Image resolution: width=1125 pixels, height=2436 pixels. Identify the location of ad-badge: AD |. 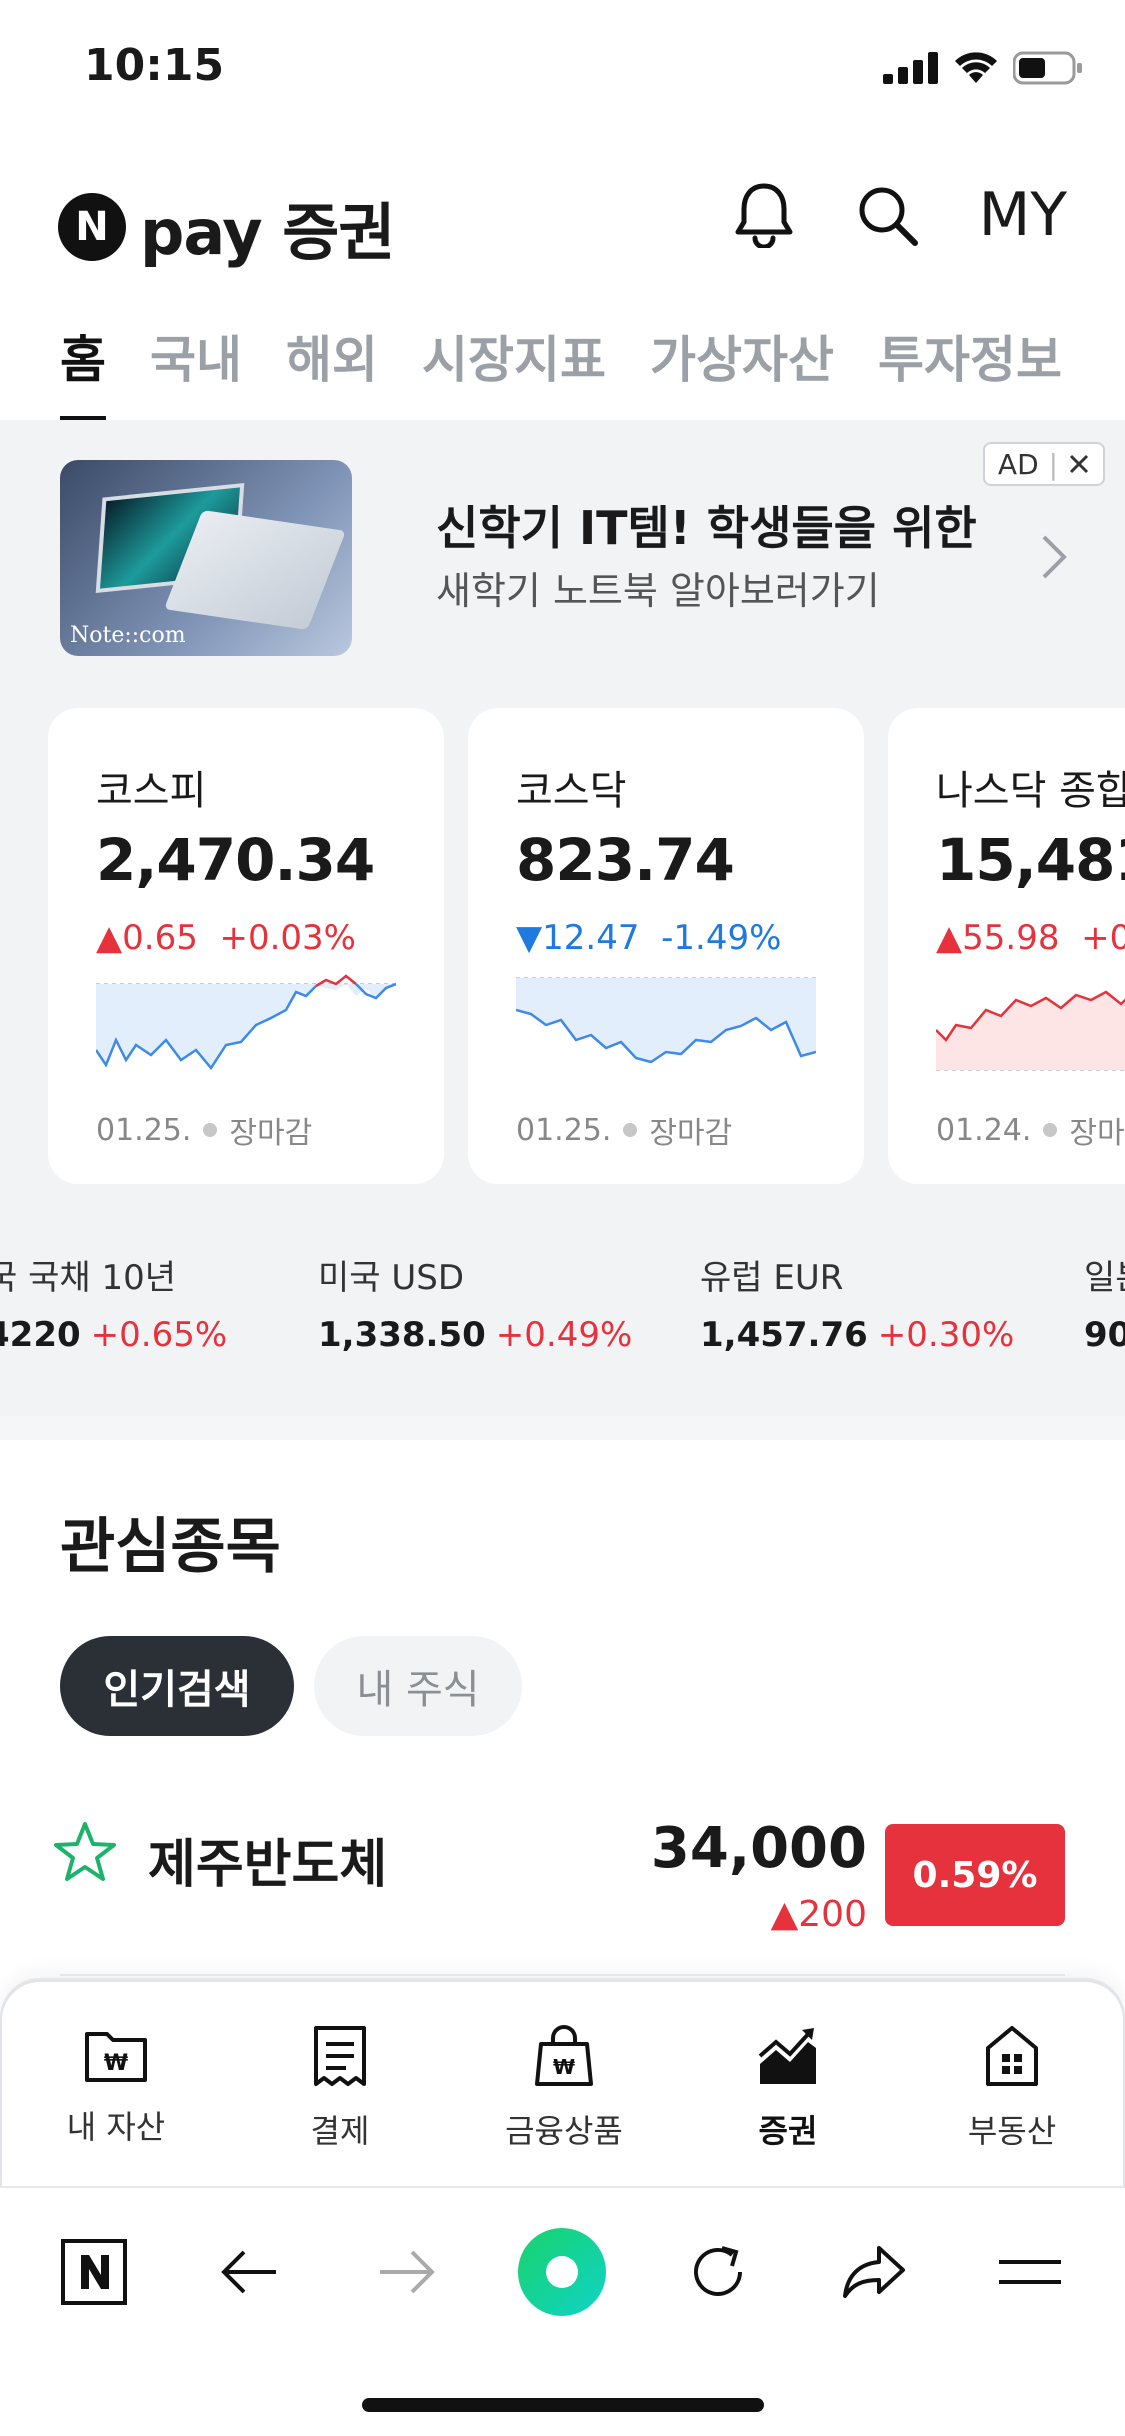
(1044, 464).